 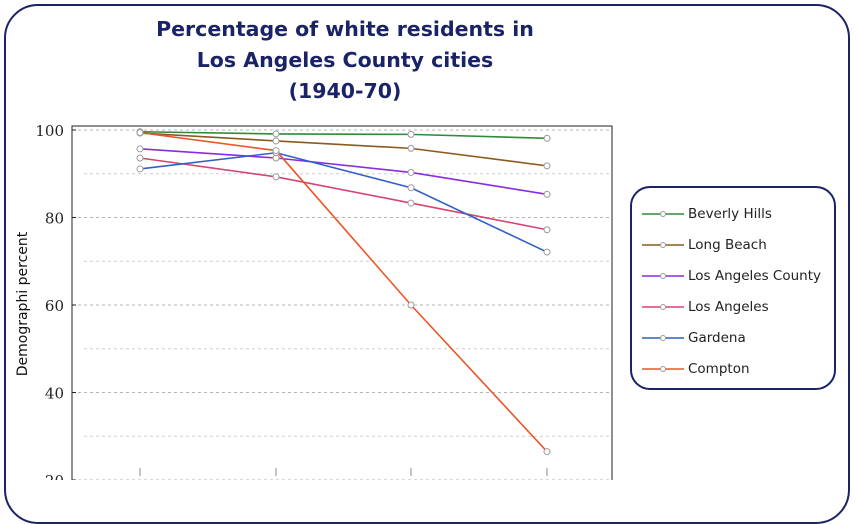 I want to click on title-line-2: Los Angeles County cities, so click(x=345, y=60).